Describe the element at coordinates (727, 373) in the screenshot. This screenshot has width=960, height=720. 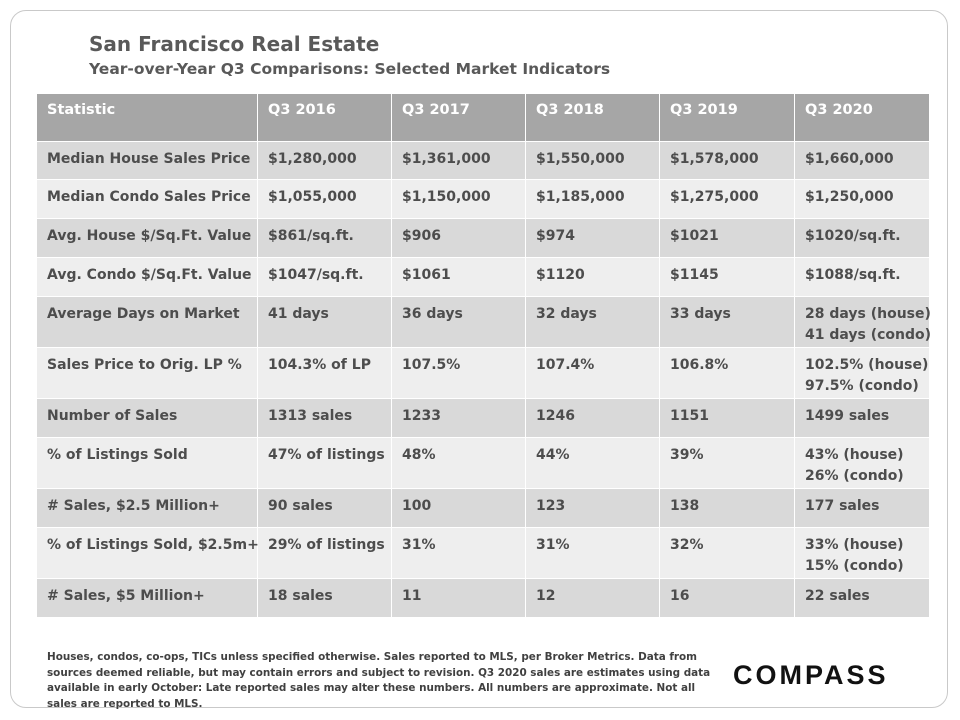
I see `table-cell: 106.8%` at that location.